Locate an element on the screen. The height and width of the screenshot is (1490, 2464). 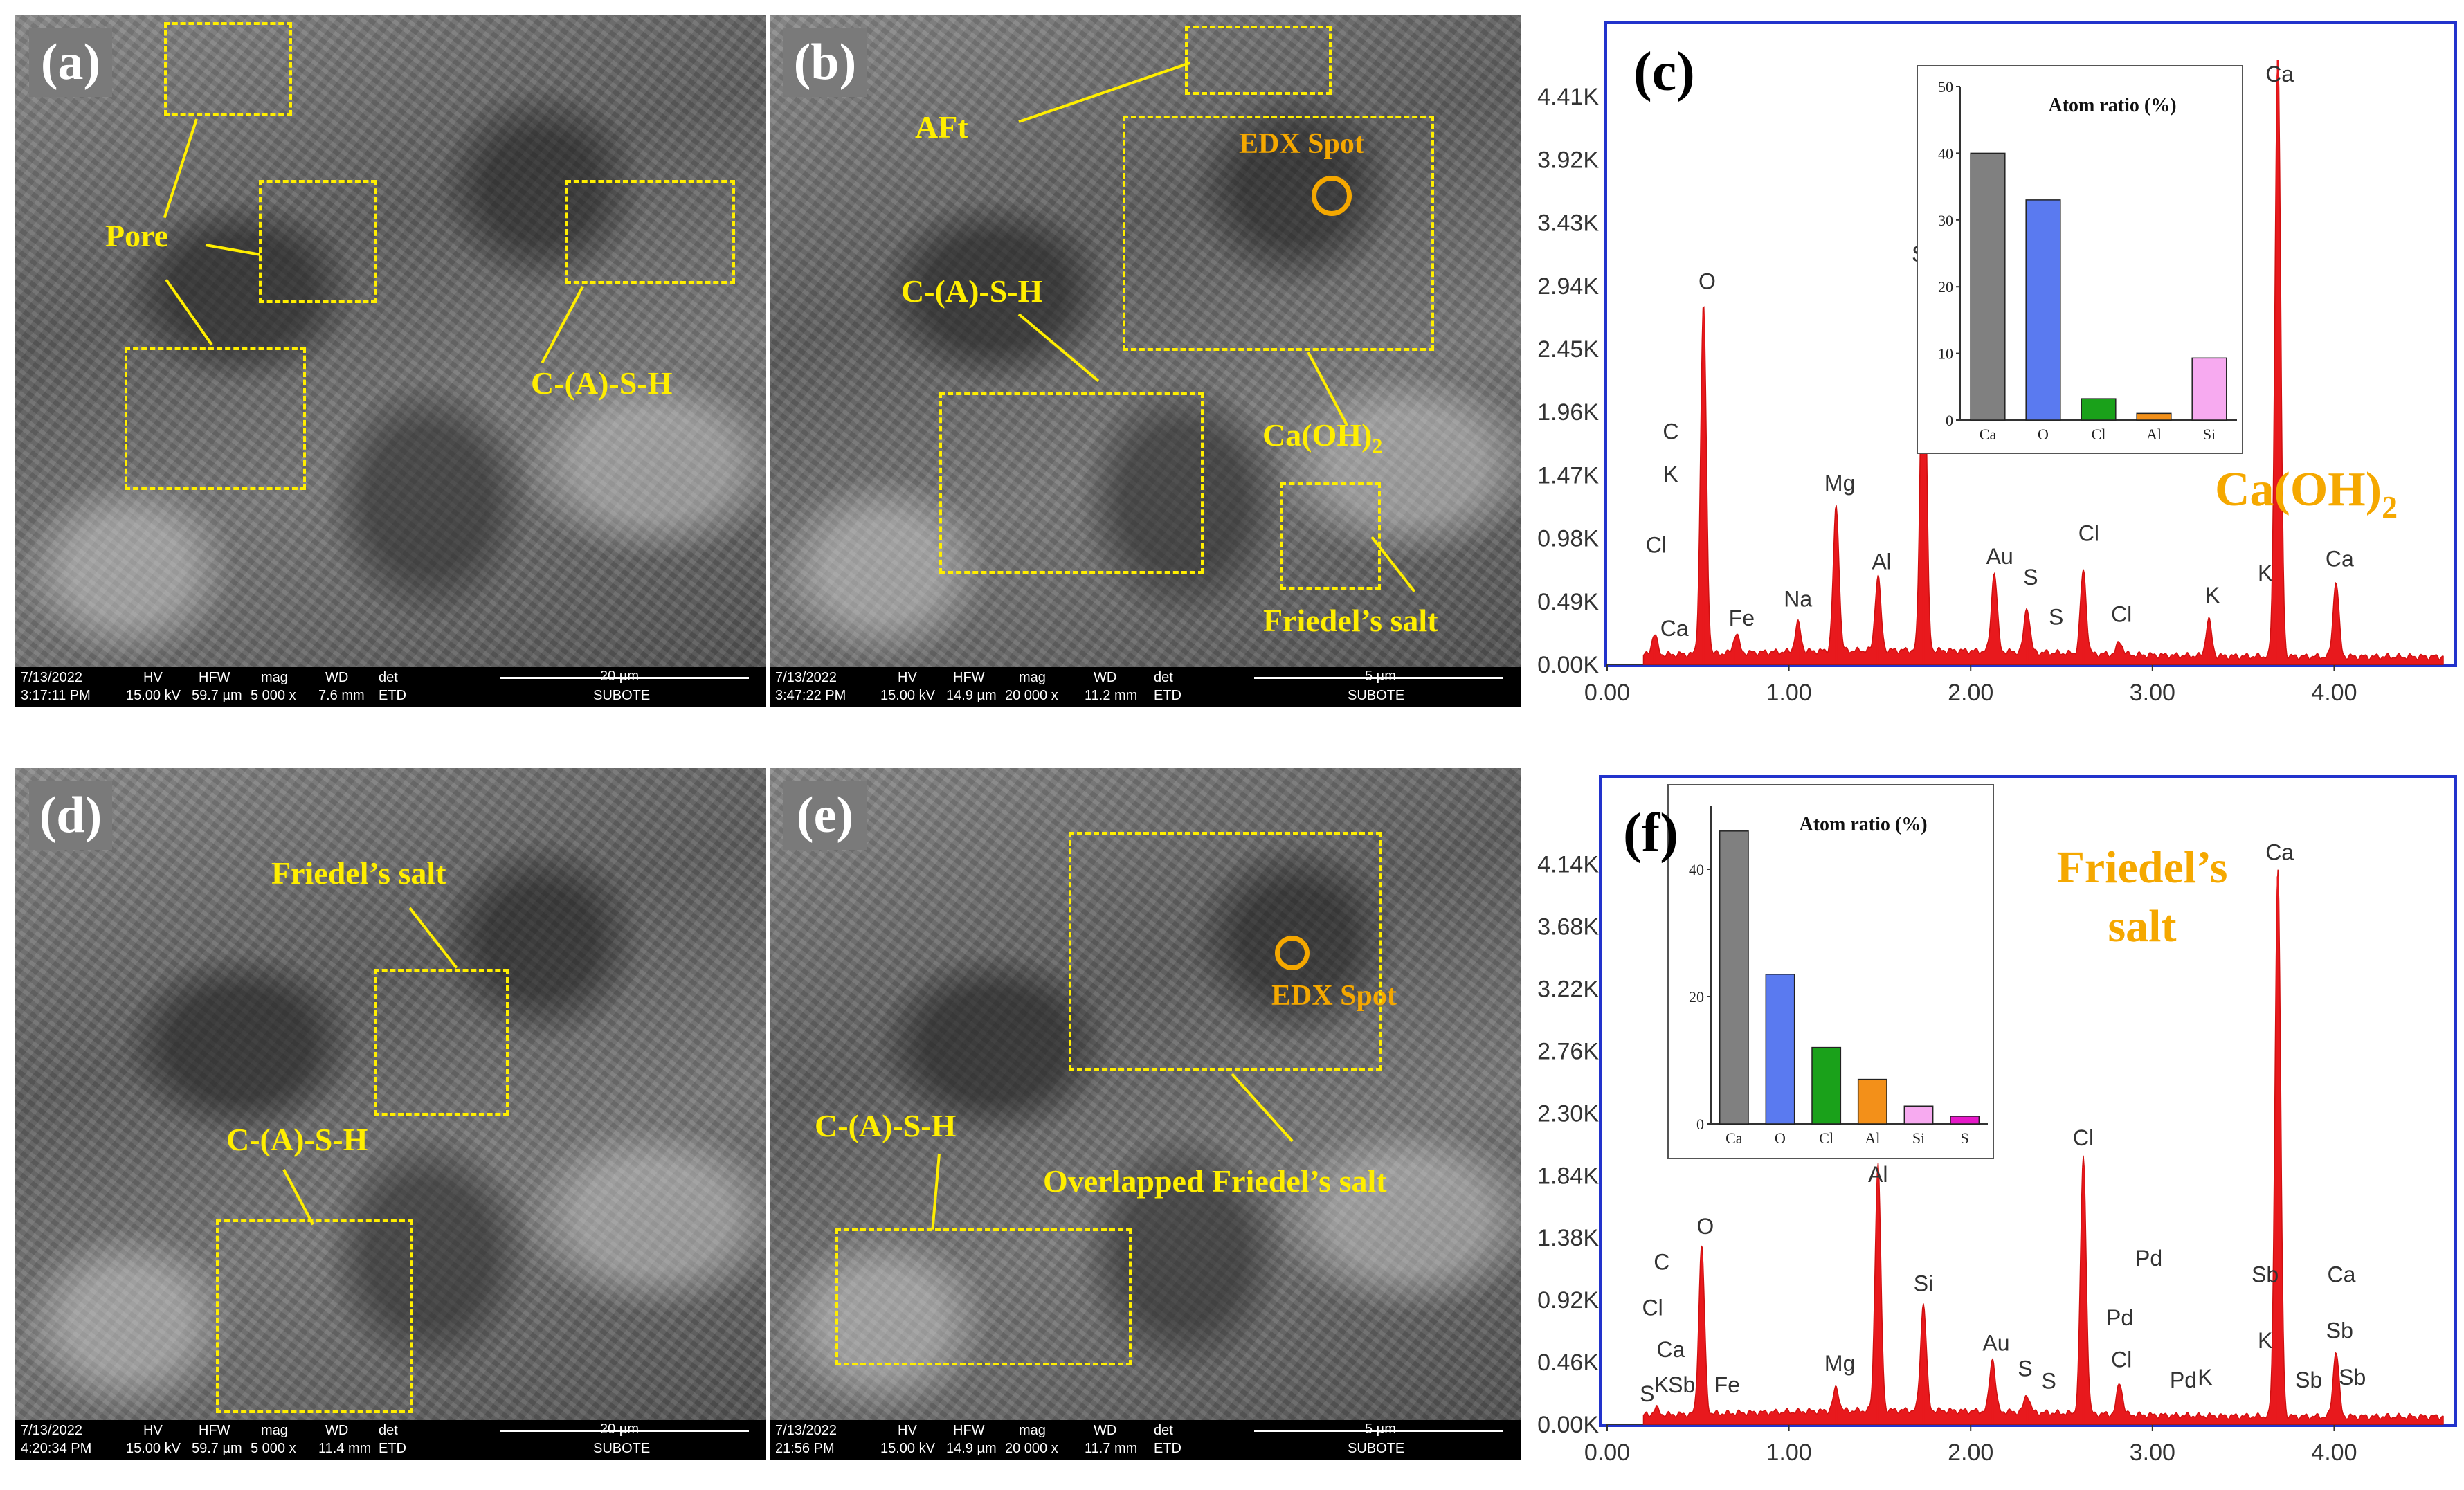
aft-leader is located at coordinates (1104, 92).